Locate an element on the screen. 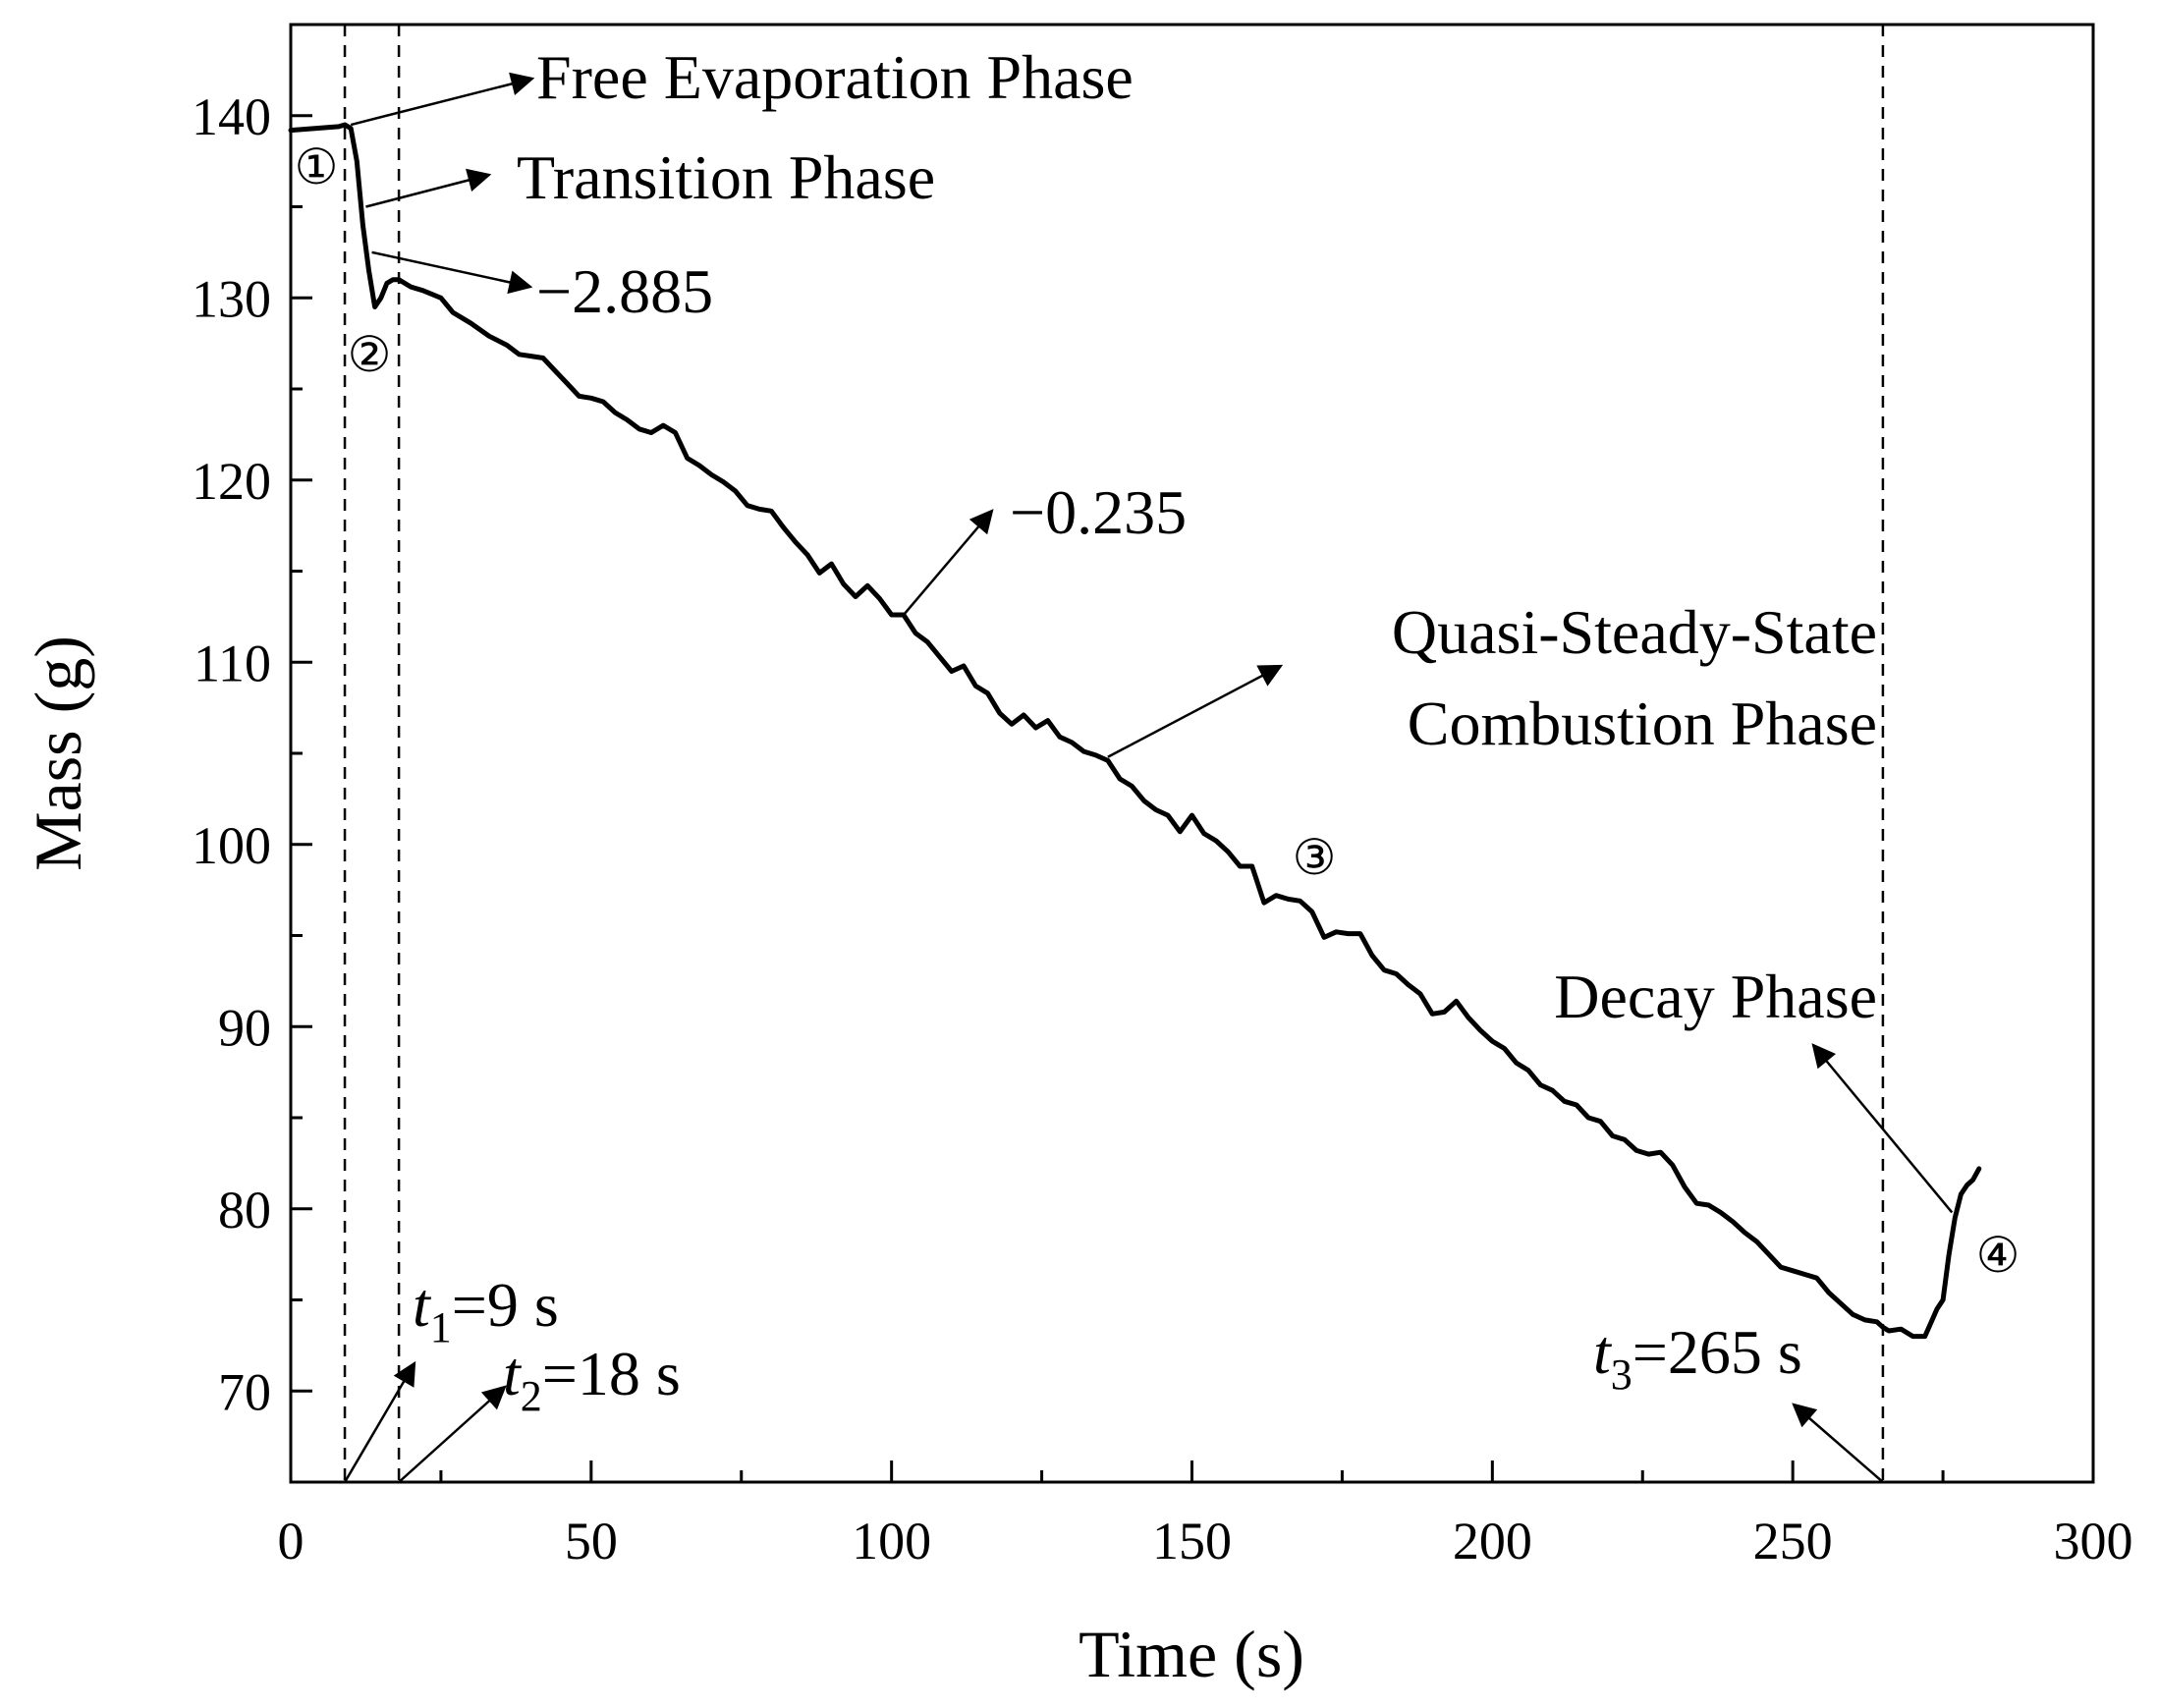 The height and width of the screenshot is (1708, 2158). x-tick-label-300: 300 is located at coordinates (2093, 1541).